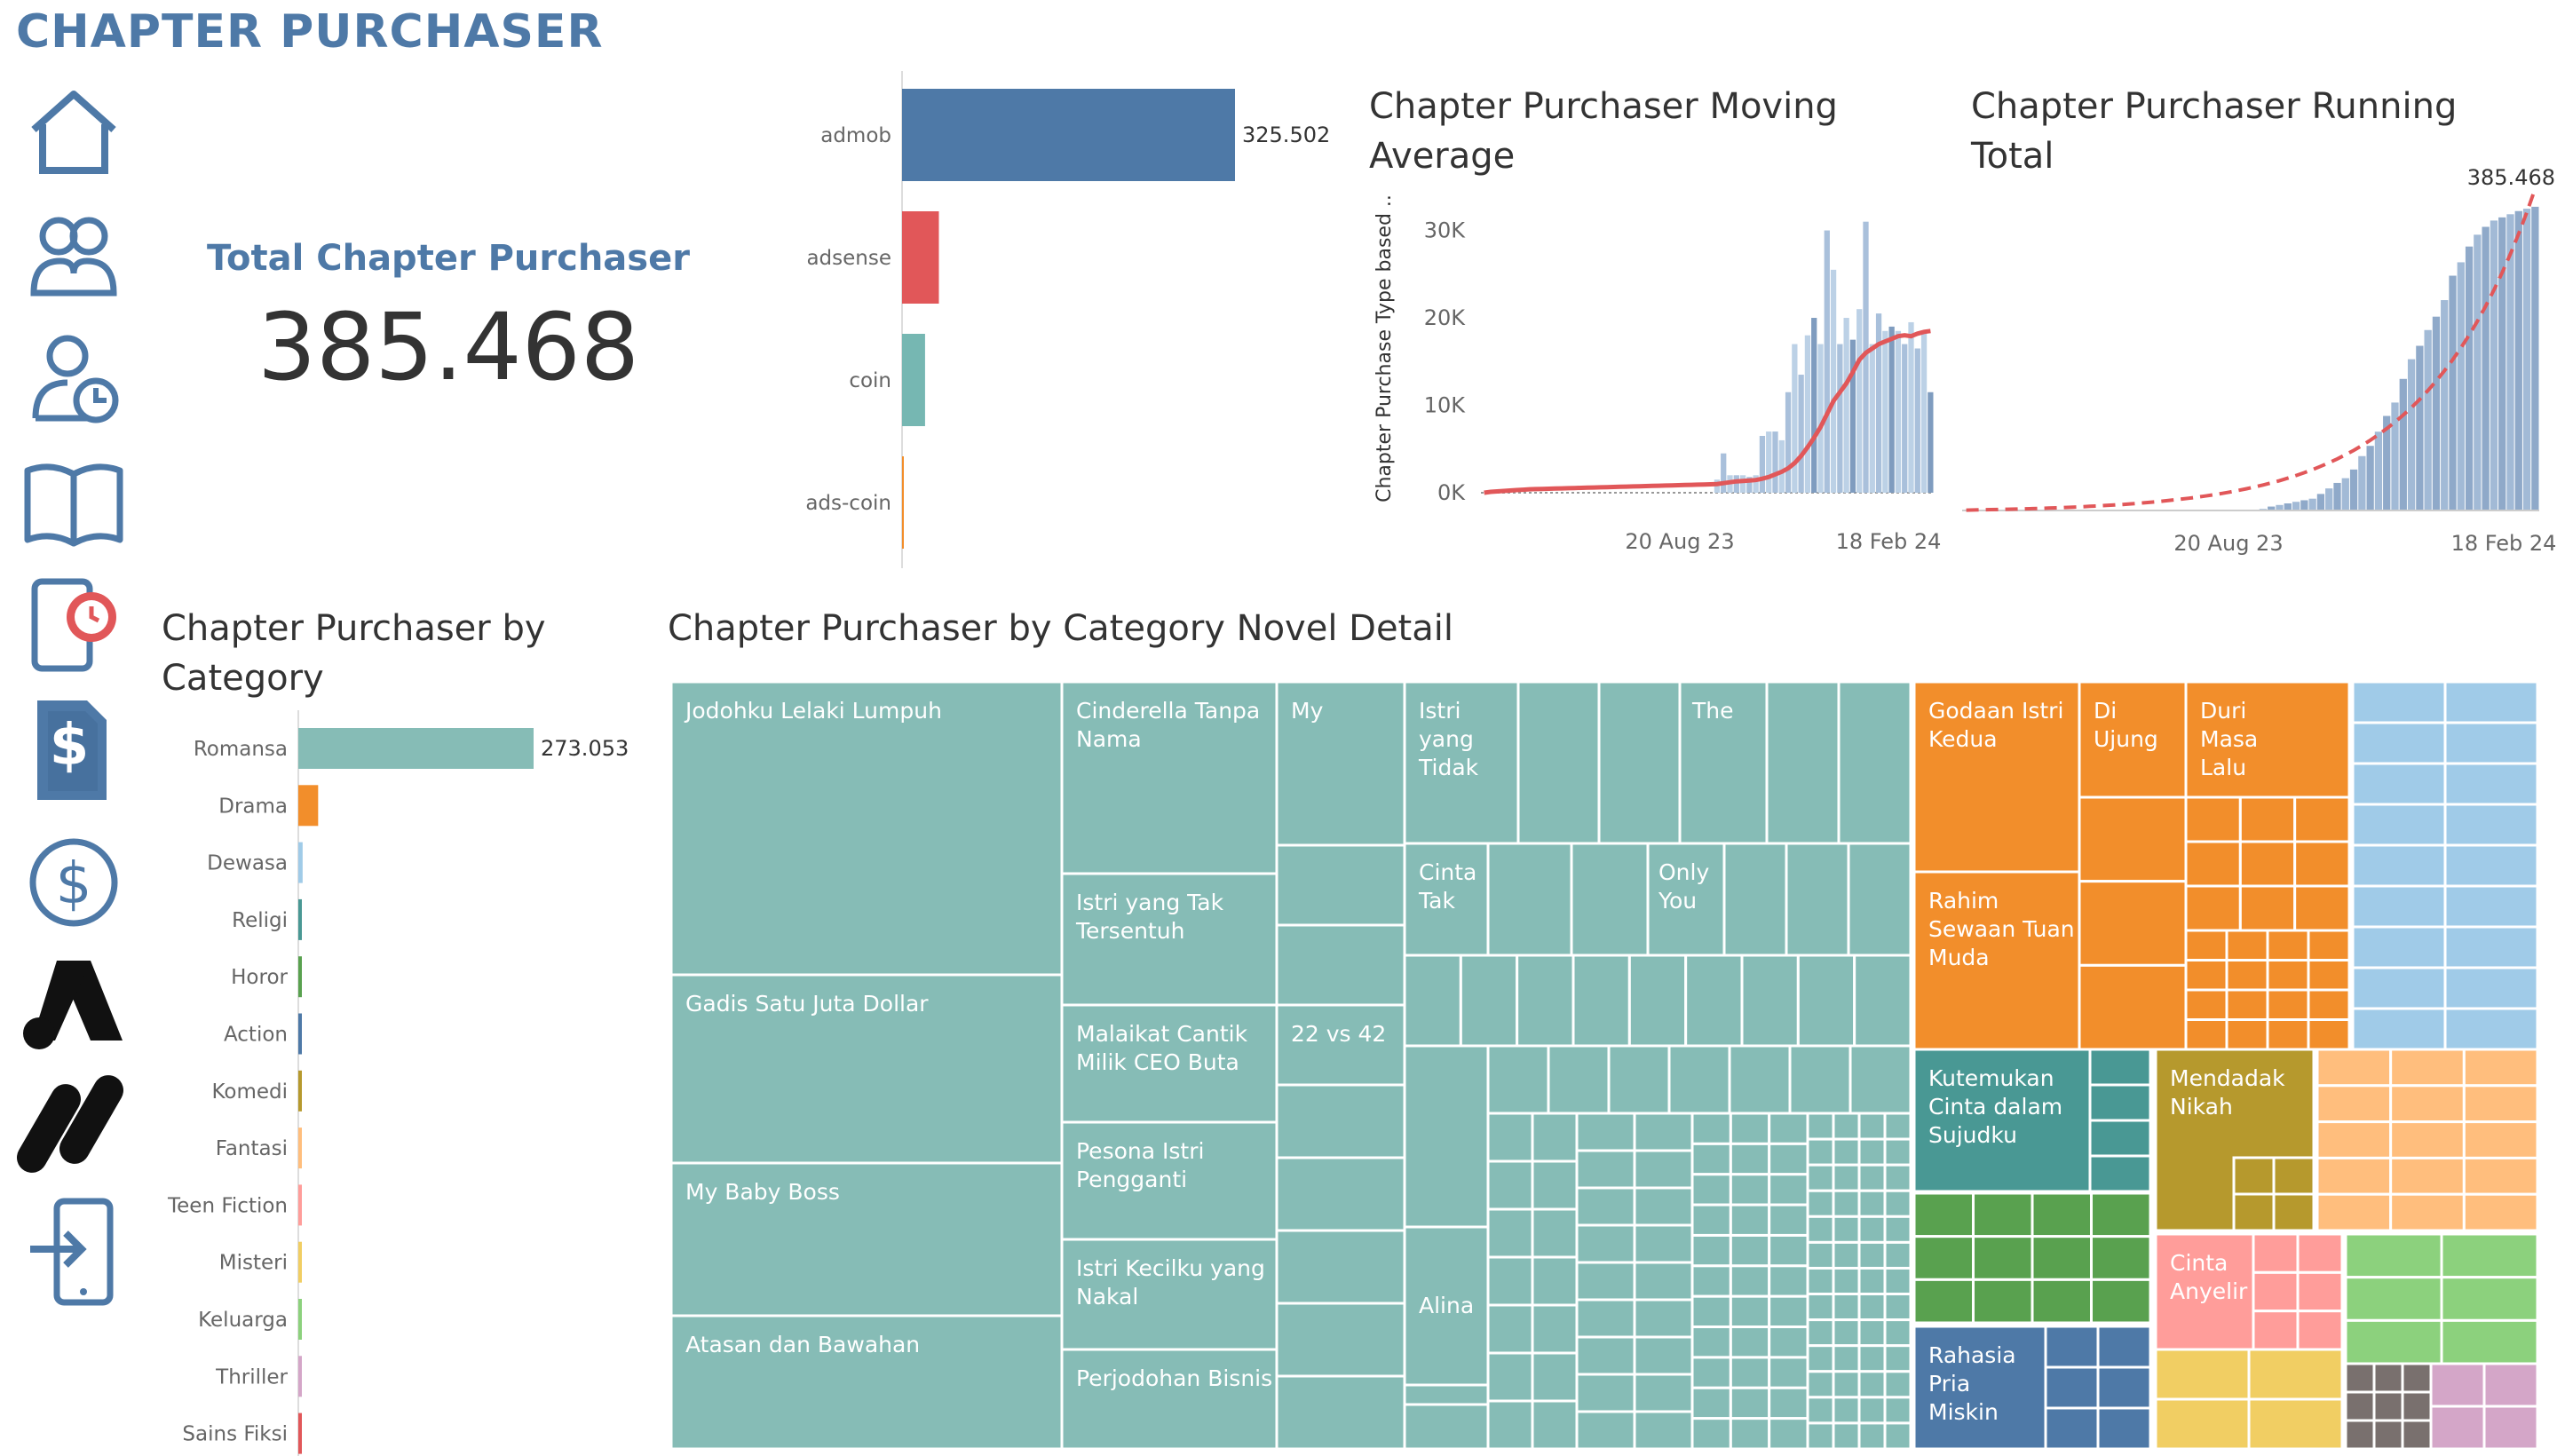  Describe the element at coordinates (1448, 739) in the screenshot. I see `treemap-label: Istri yang Tidak` at that location.